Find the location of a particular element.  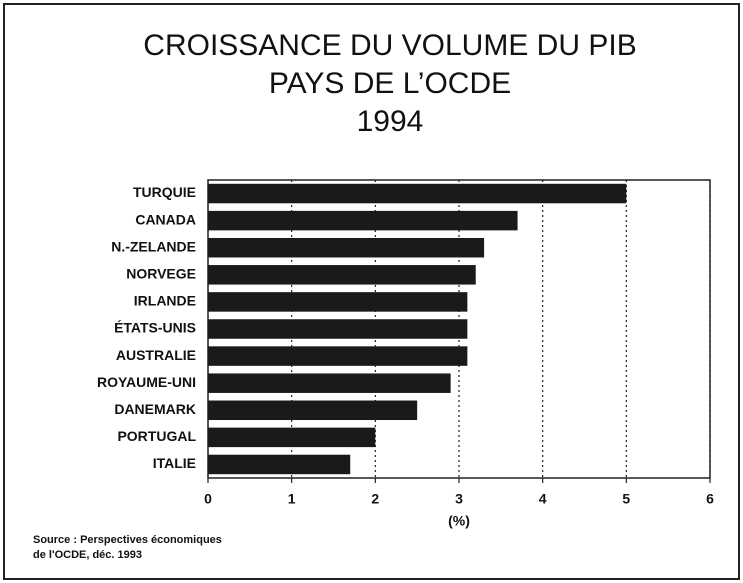

chart-title: 1994 is located at coordinates (390, 121).